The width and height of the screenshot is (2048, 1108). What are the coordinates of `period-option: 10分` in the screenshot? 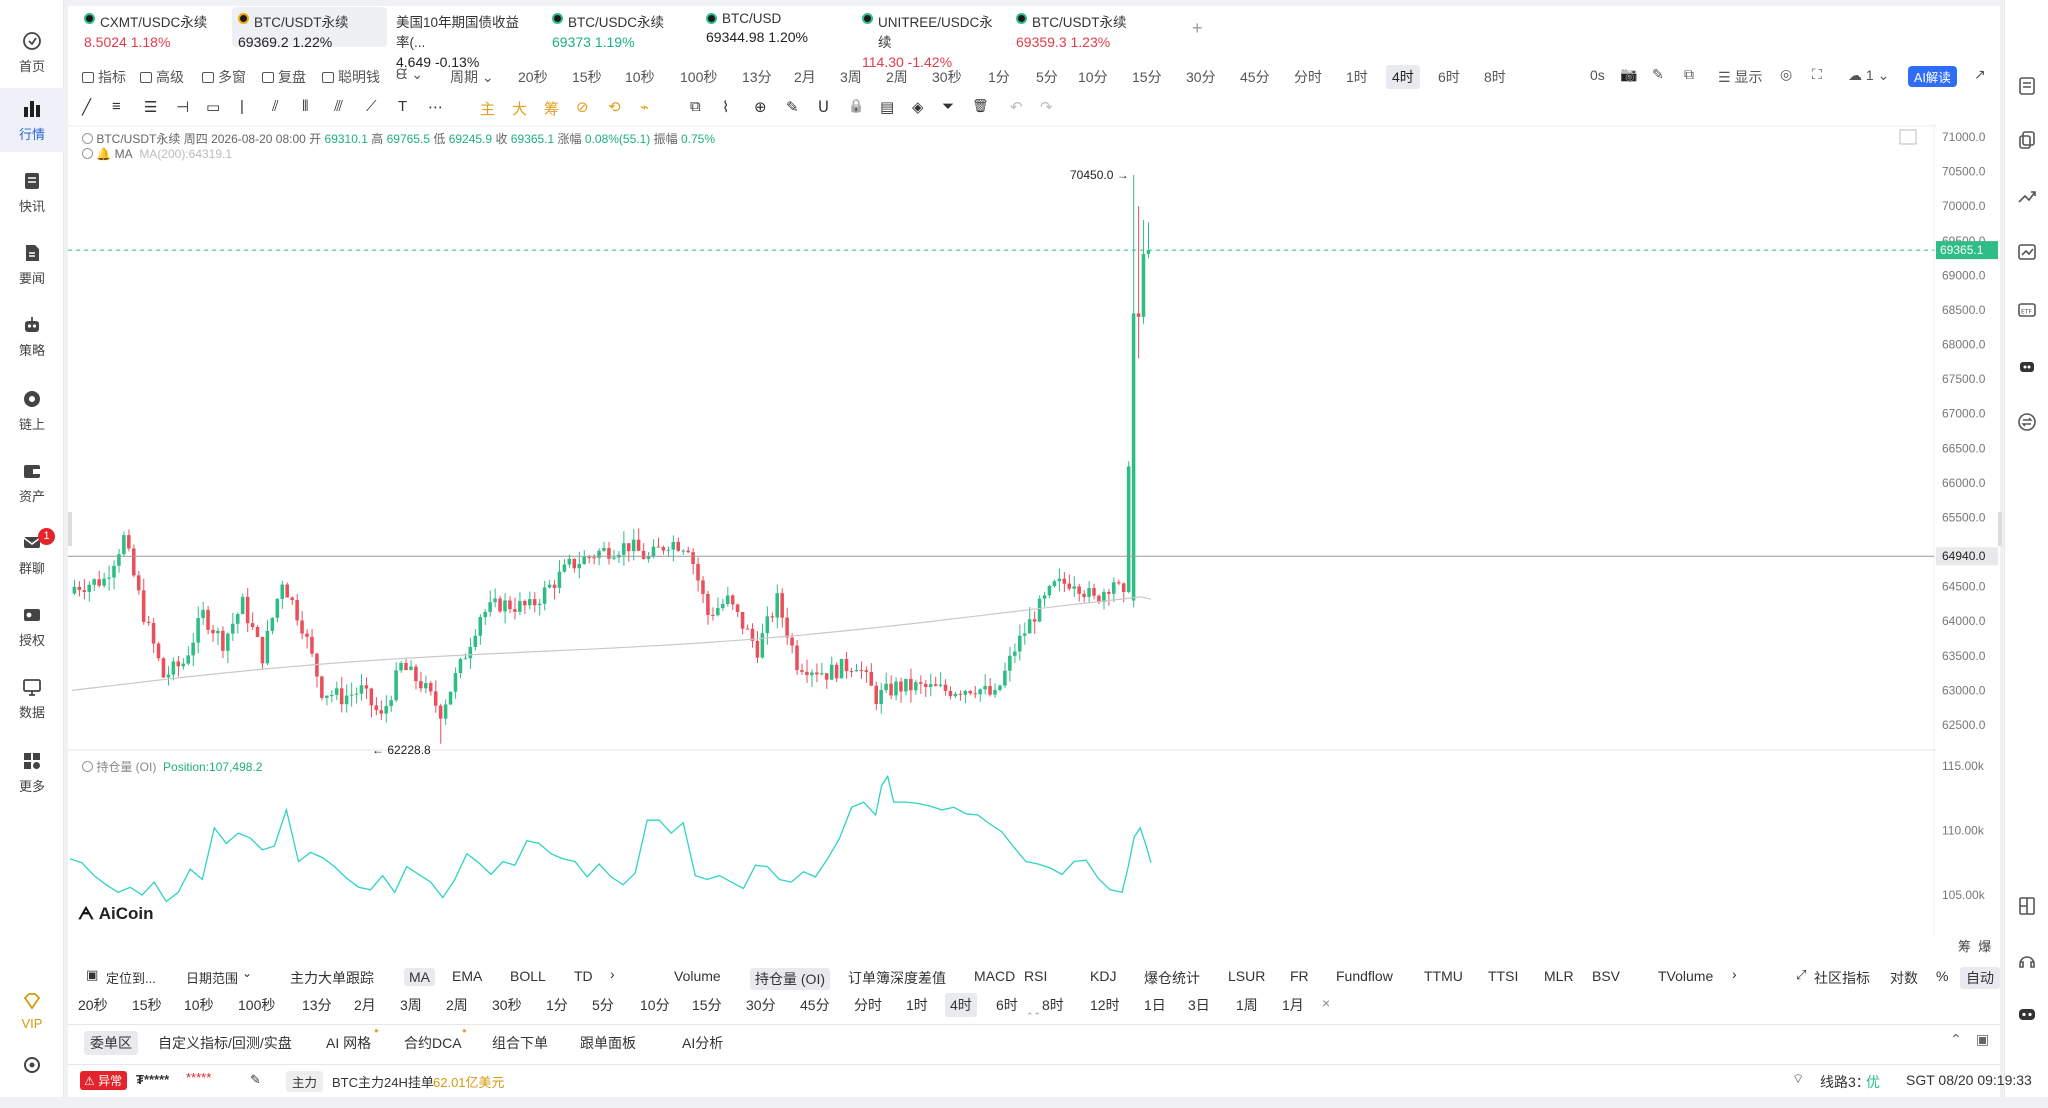 It's located at (655, 1005).